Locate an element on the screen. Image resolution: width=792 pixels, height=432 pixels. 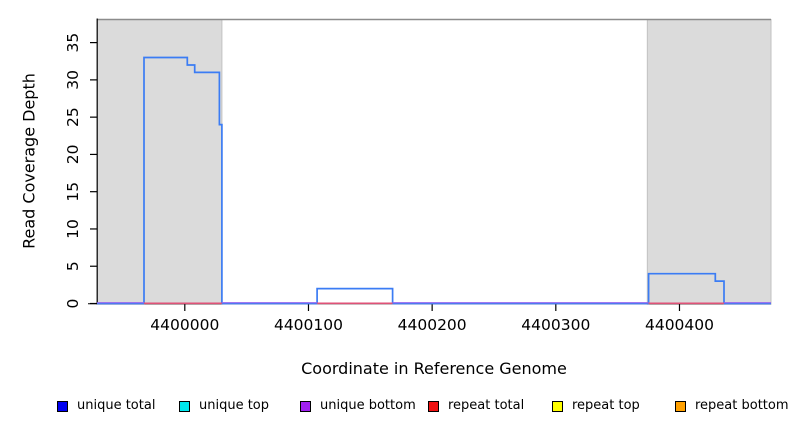
y-tick-label: 30 is located at coordinates (73, 80).